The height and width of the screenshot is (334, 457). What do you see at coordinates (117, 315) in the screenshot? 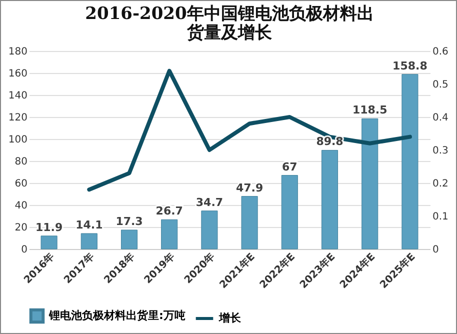
I see `legend-label: 锂电池负极材料出货里:万吨` at bounding box center [117, 315].